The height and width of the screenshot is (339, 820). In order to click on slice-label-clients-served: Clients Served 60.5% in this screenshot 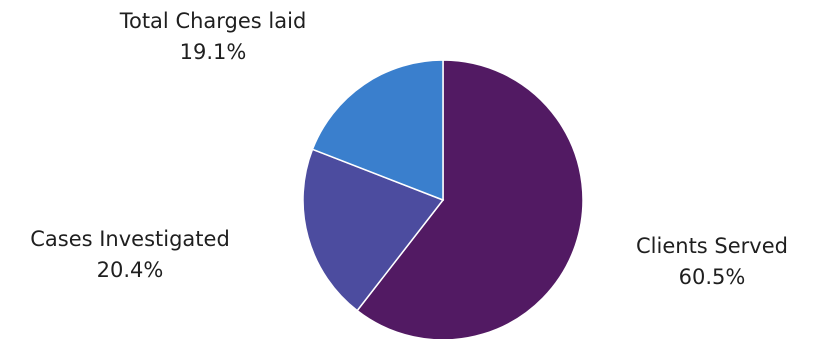, I will do `click(712, 262)`.